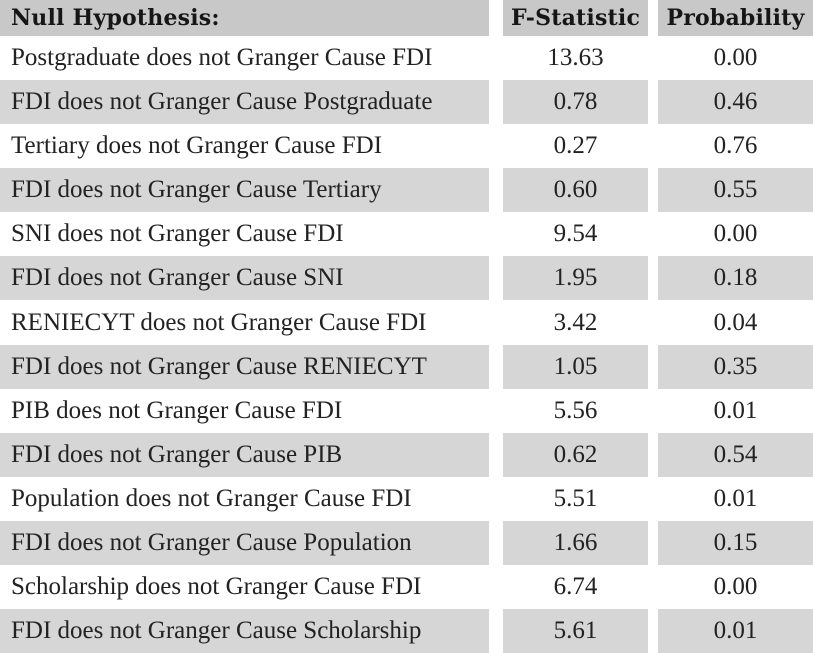  Describe the element at coordinates (735, 18) in the screenshot. I see `column-header-probability: Probability` at that location.